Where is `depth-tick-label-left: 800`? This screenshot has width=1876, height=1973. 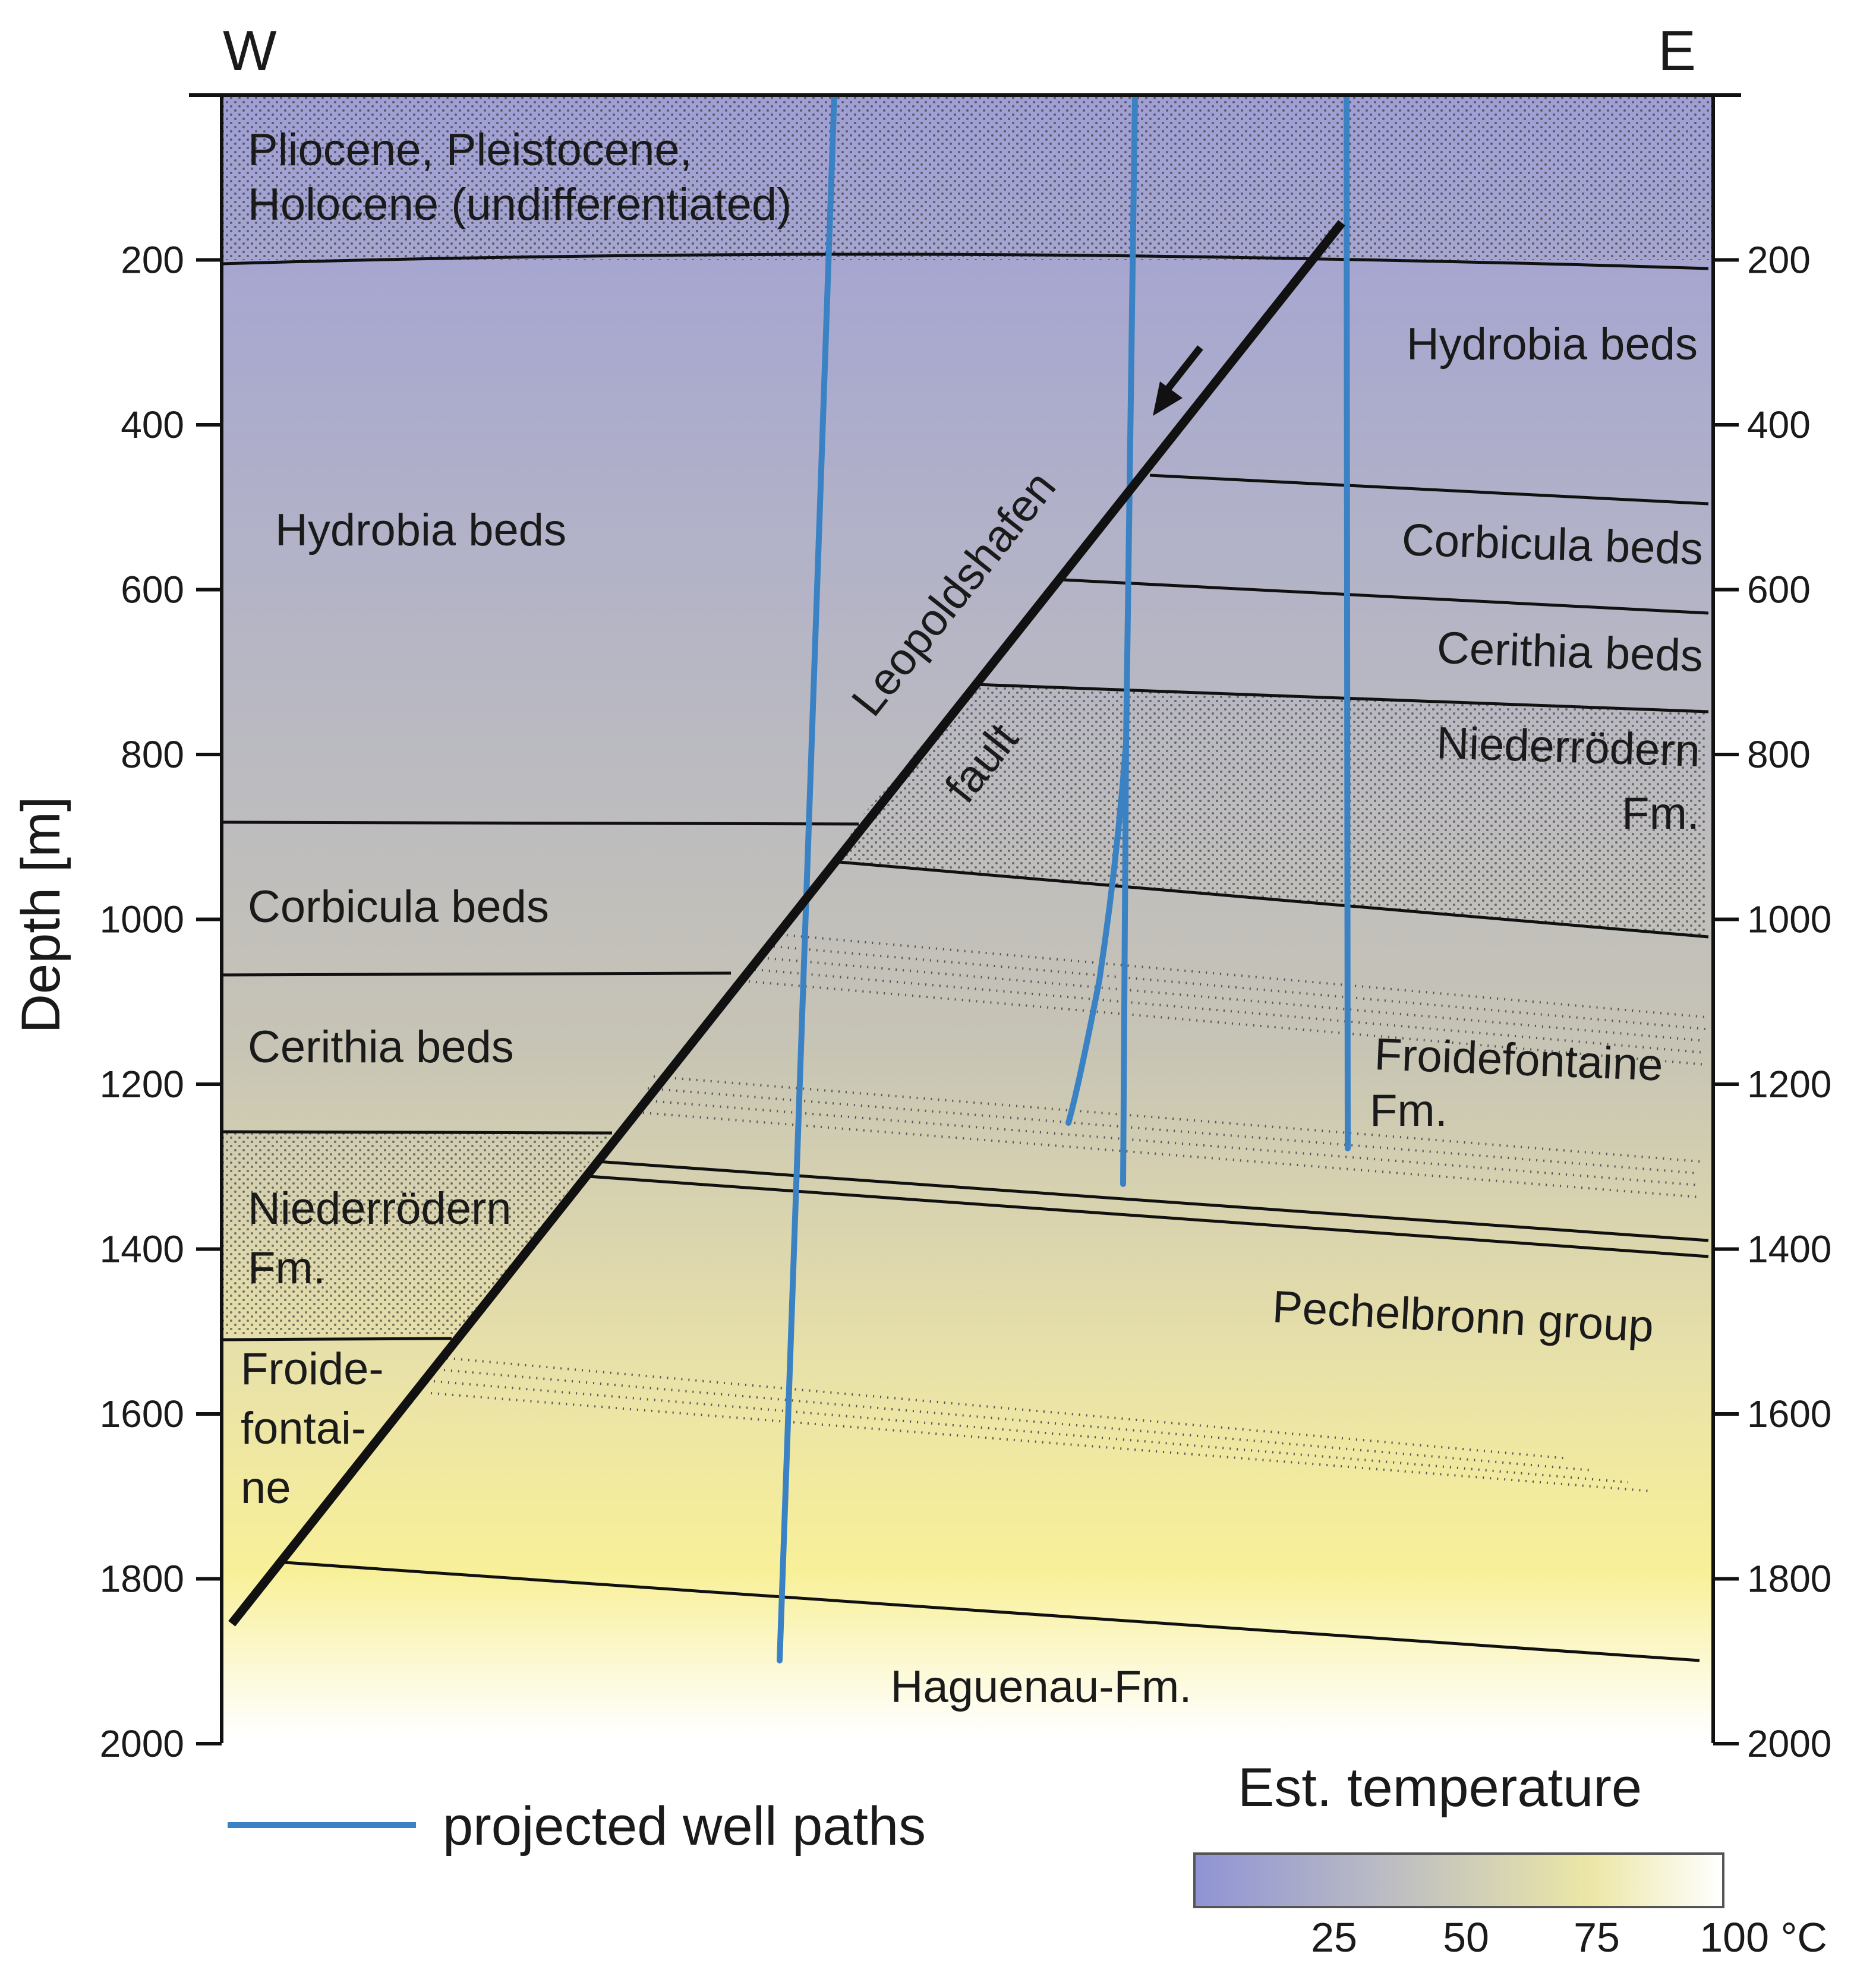
depth-tick-label-left: 800 is located at coordinates (152, 754).